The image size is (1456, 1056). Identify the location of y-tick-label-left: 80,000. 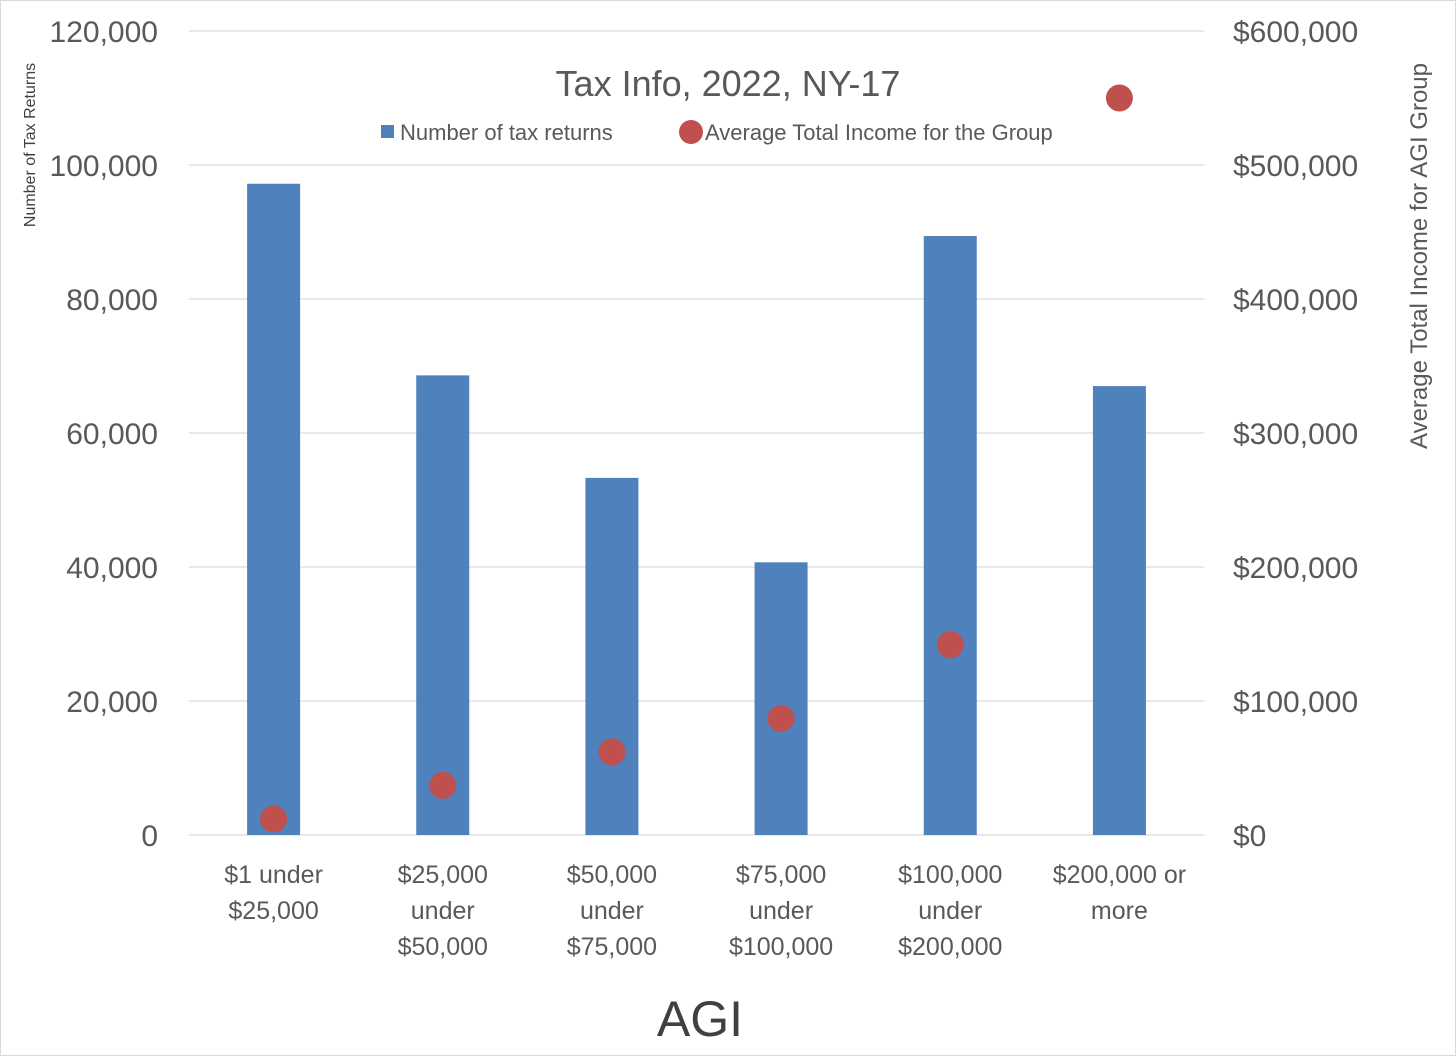
(112, 300).